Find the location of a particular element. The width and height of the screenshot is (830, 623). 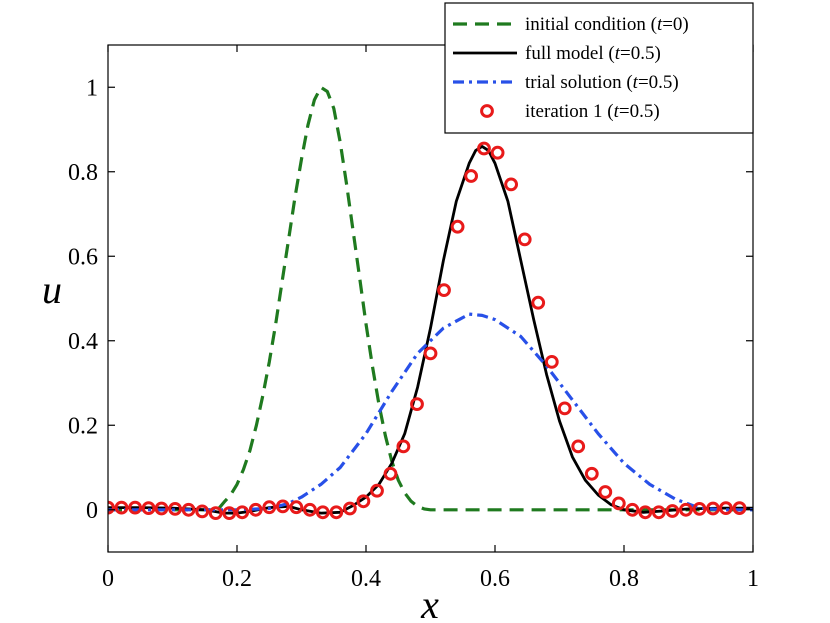

x-tick-label: 0.2 is located at coordinates (237, 579).